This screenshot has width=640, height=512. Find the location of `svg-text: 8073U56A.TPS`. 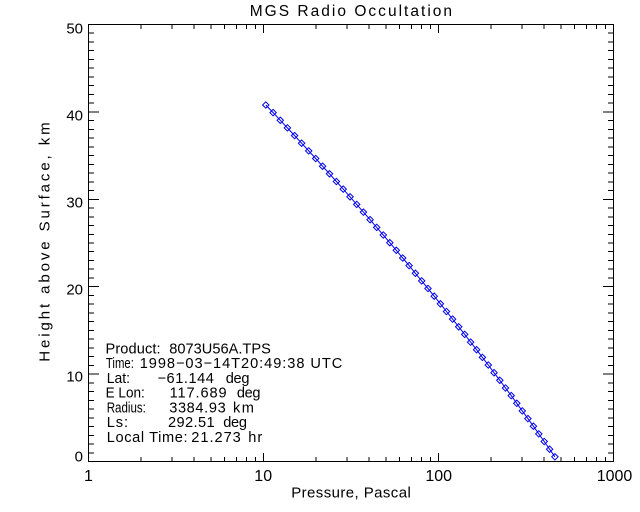

svg-text: 8073U56A.TPS is located at coordinates (220, 349).